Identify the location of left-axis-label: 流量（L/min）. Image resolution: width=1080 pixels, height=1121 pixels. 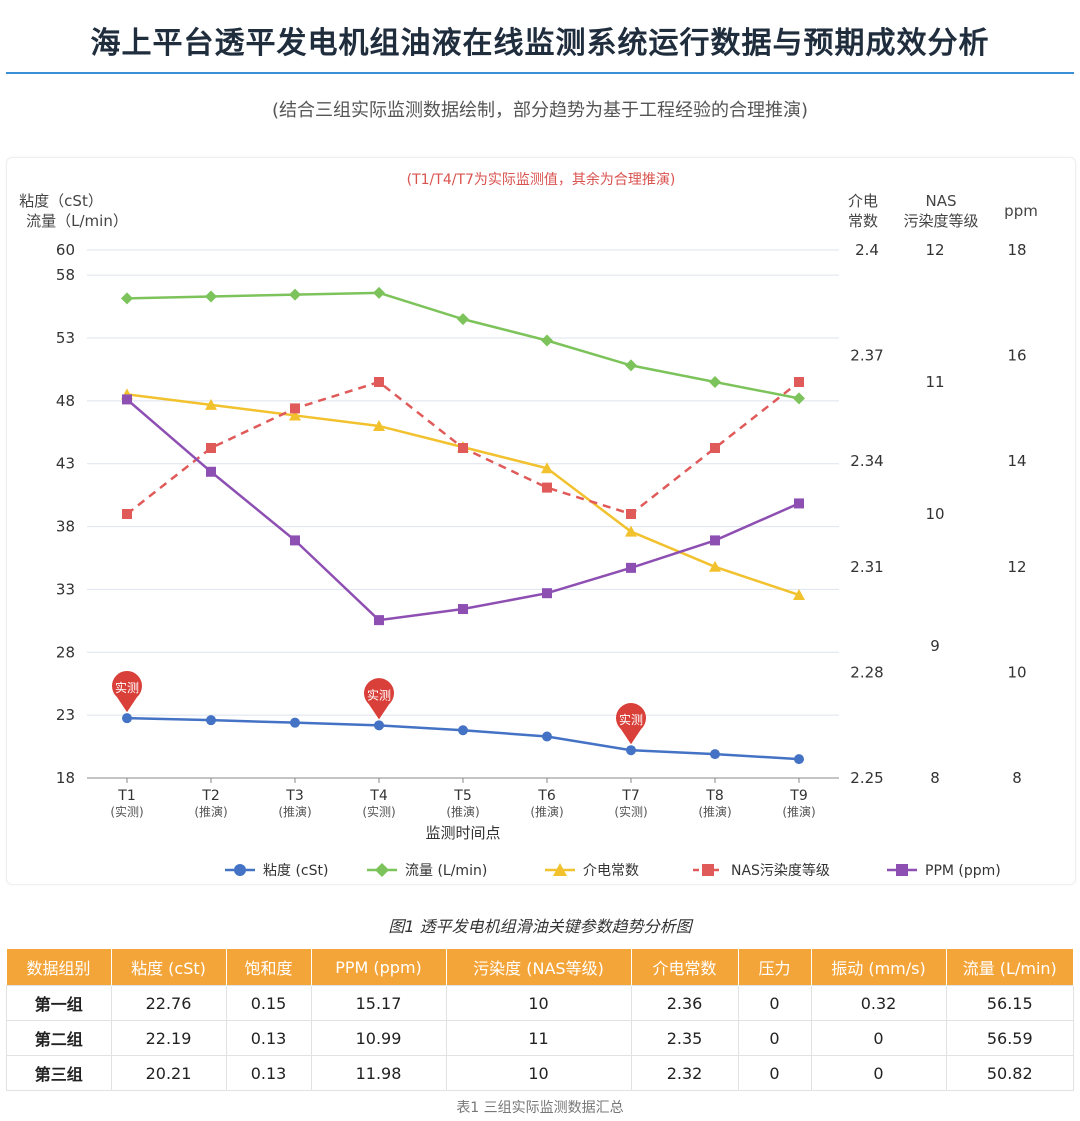
(77, 221).